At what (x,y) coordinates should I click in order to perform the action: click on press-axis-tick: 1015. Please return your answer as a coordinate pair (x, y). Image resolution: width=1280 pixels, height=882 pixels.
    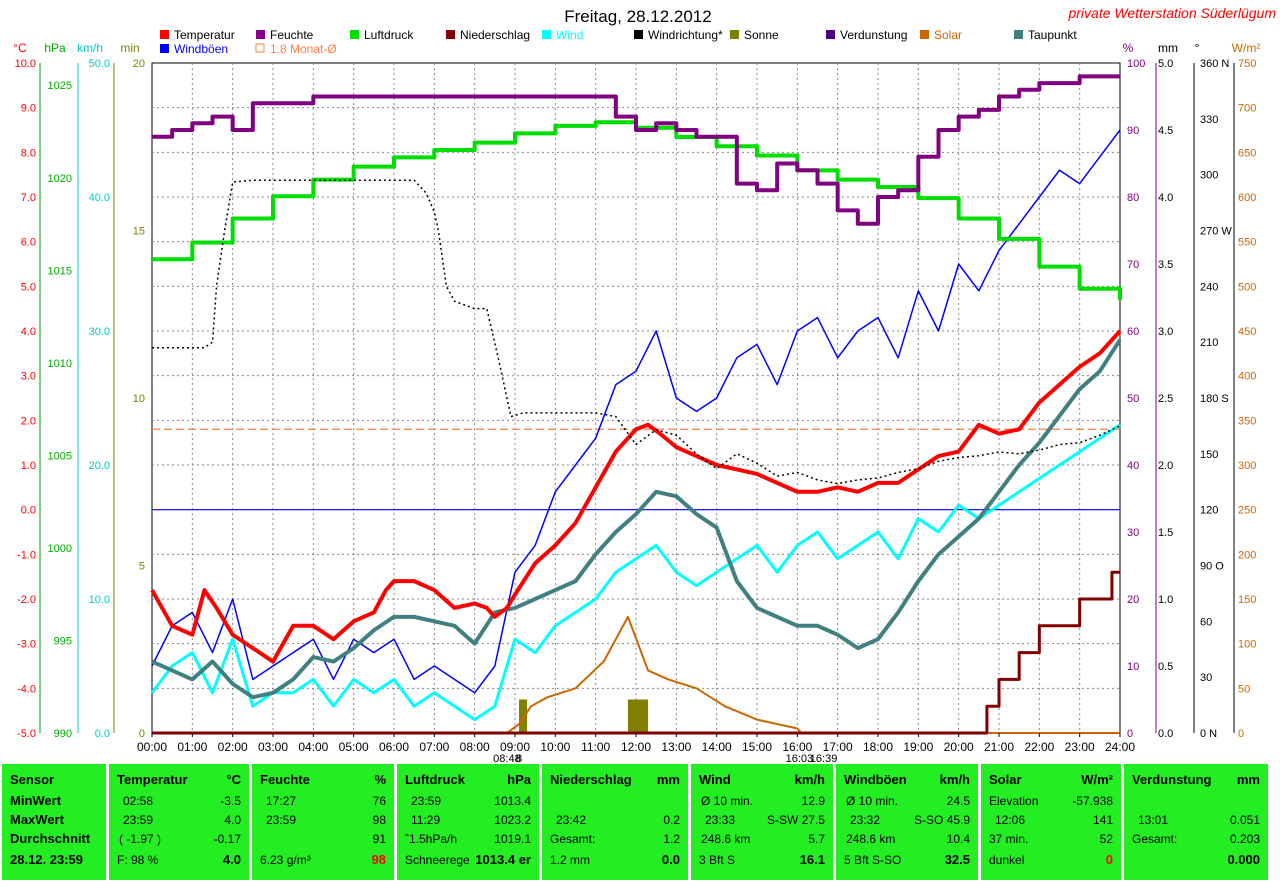
    Looking at the image, I should click on (60, 271).